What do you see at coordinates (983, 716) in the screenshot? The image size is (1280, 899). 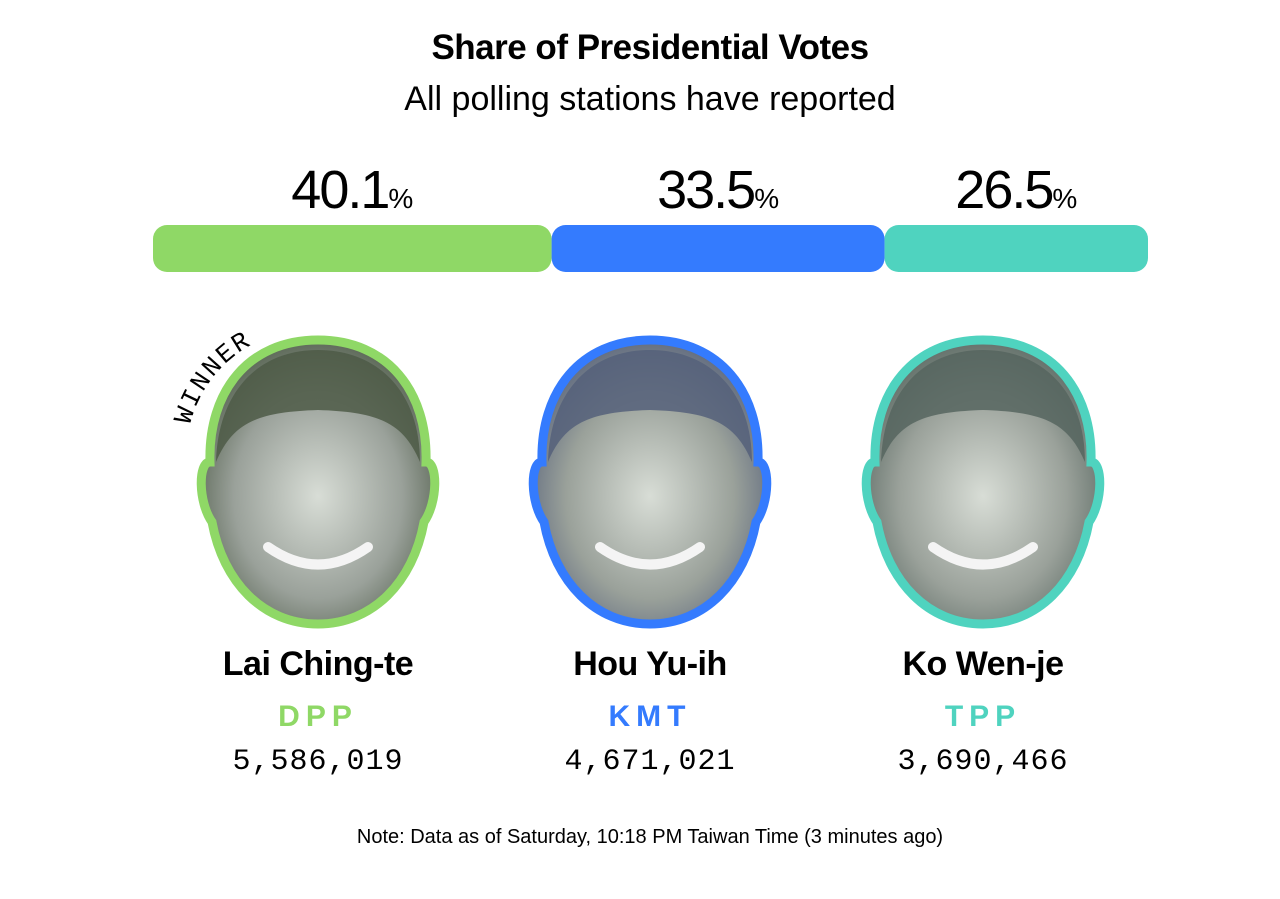 I see `candidate-party: TPP` at bounding box center [983, 716].